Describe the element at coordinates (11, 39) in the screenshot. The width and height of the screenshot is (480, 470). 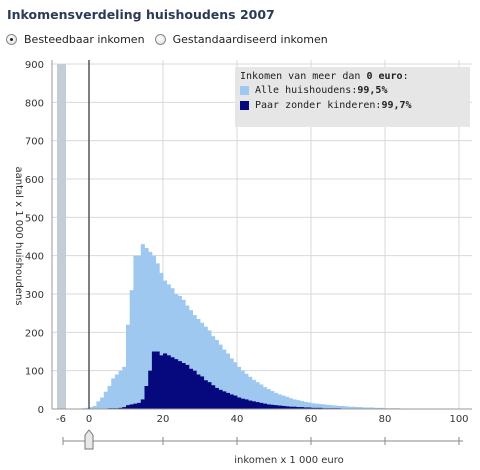
I see `radio-besteedbaar` at that location.